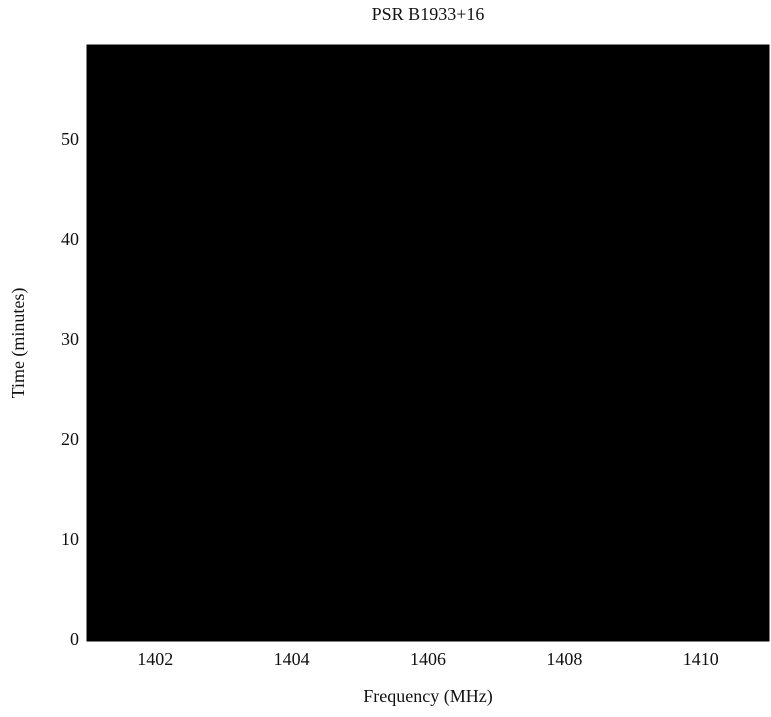 The width and height of the screenshot is (771, 717). What do you see at coordinates (427, 696) in the screenshot?
I see `x-axis-label: Frequency (MHz)` at bounding box center [427, 696].